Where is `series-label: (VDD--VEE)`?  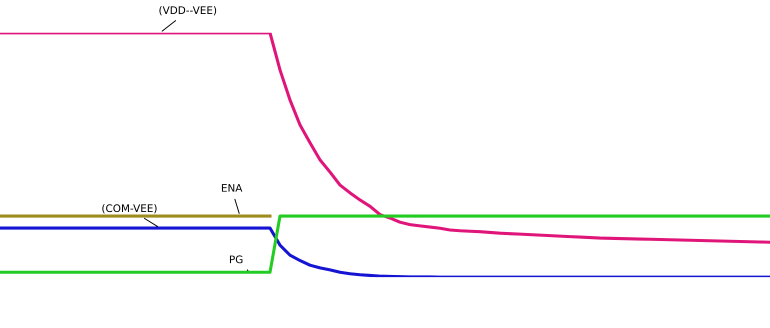 series-label: (VDD--VEE) is located at coordinates (187, 11).